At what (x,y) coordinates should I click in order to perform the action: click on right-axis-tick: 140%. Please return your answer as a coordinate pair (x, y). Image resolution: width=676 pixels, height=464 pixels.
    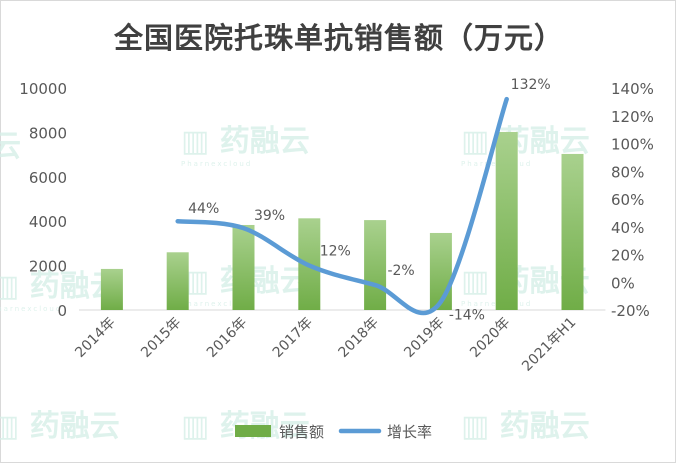
    Looking at the image, I should click on (632, 89).